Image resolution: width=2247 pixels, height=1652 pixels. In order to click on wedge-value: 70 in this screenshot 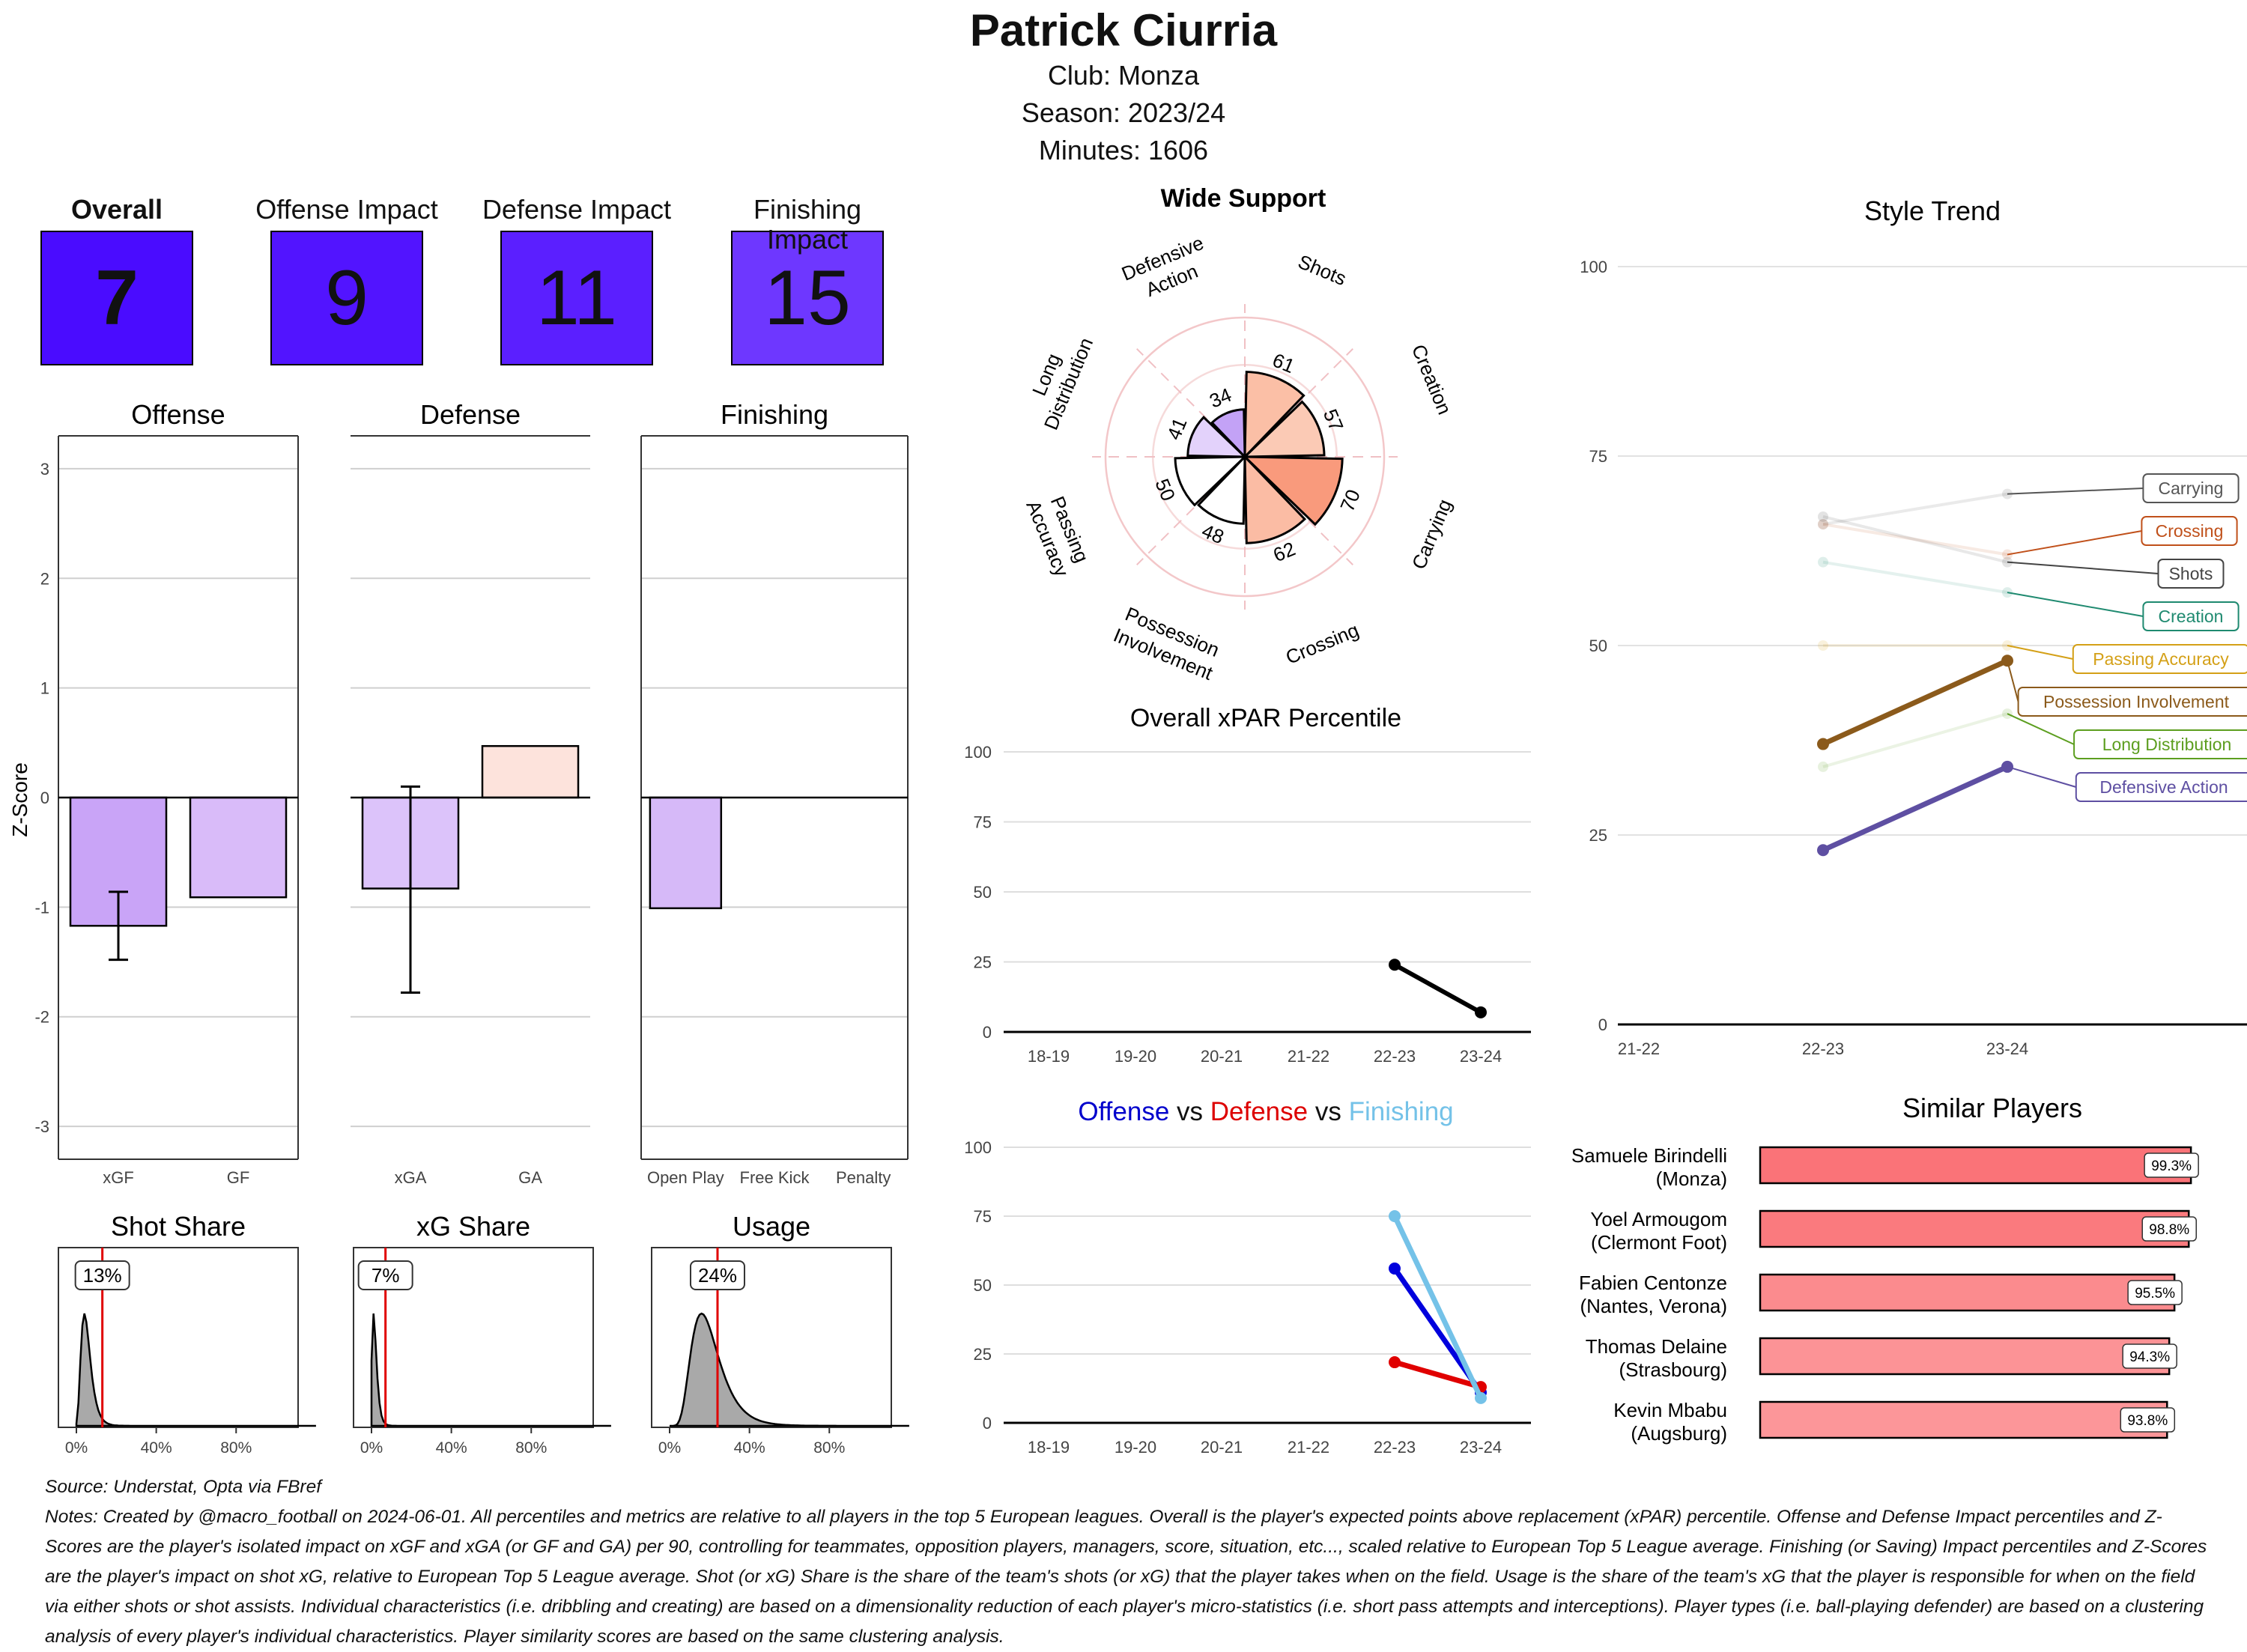, I will do `click(1350, 500)`.